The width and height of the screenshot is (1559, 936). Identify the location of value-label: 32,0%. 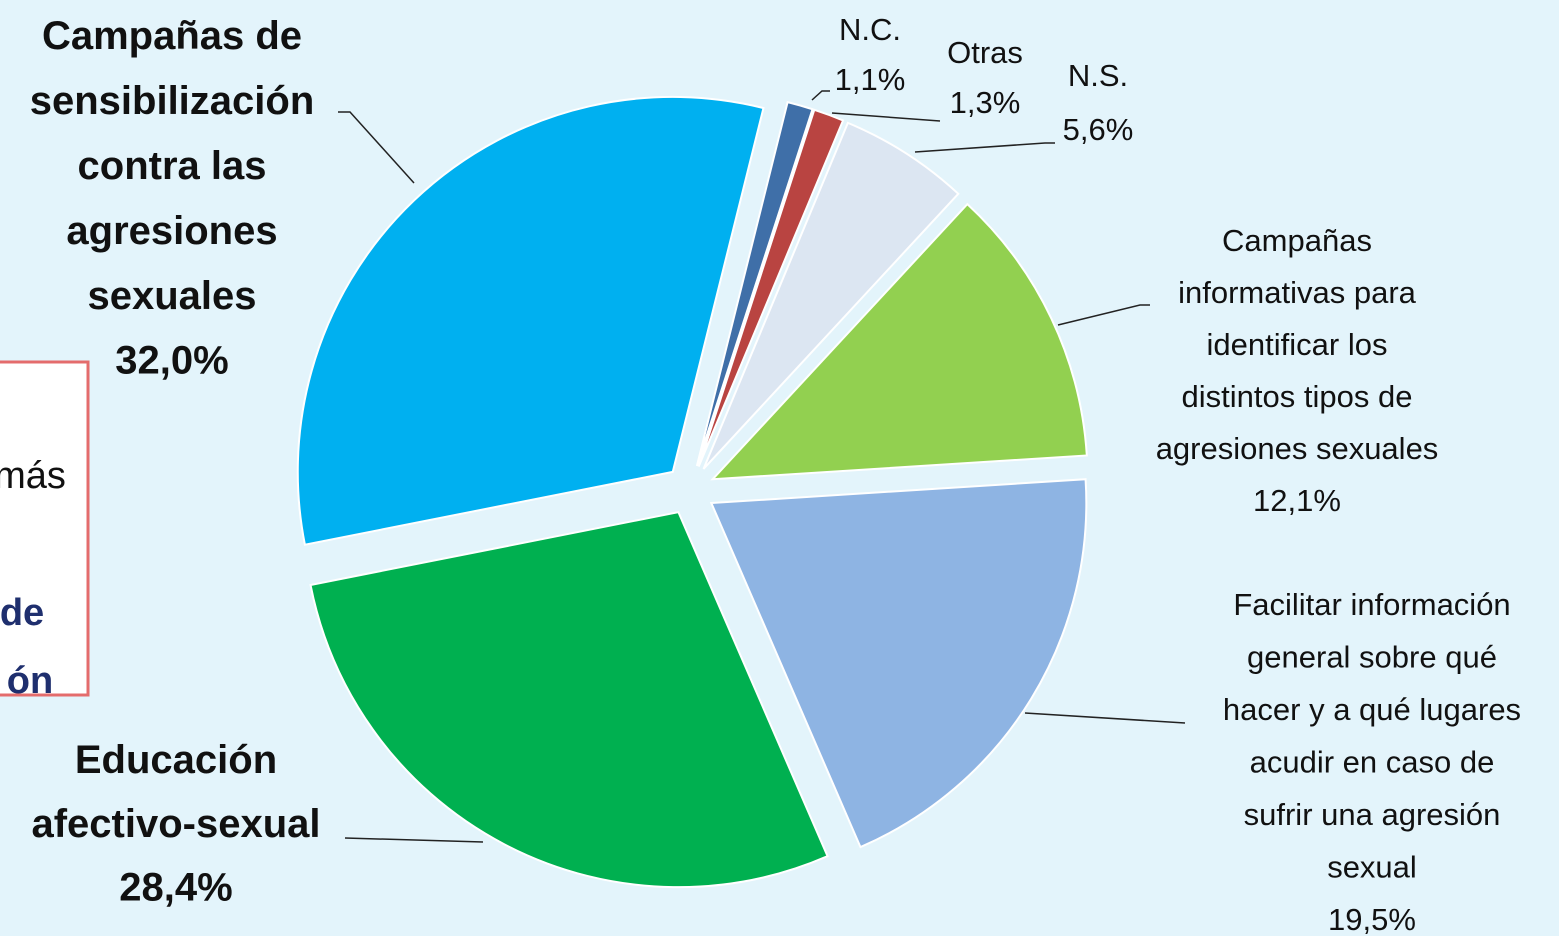
(171, 361).